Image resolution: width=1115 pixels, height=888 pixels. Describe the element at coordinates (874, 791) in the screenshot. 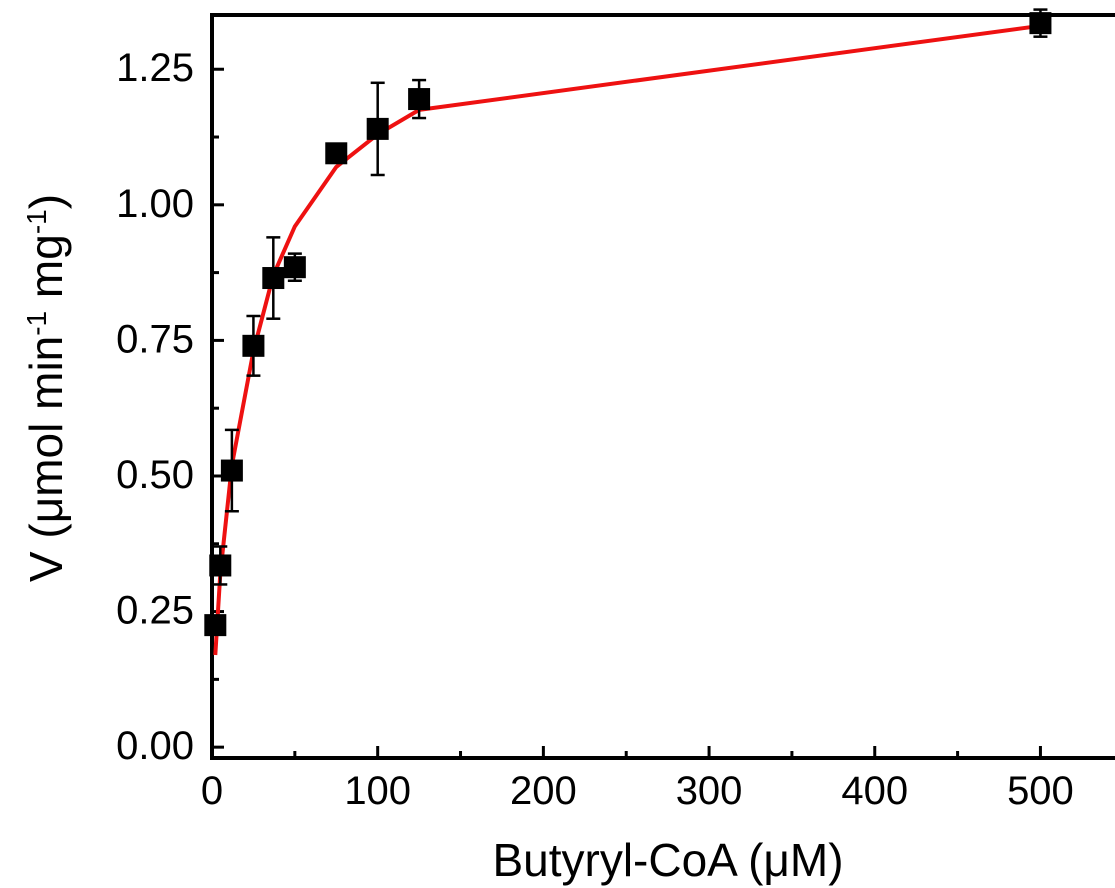

I see `x-tick-label: 400` at that location.